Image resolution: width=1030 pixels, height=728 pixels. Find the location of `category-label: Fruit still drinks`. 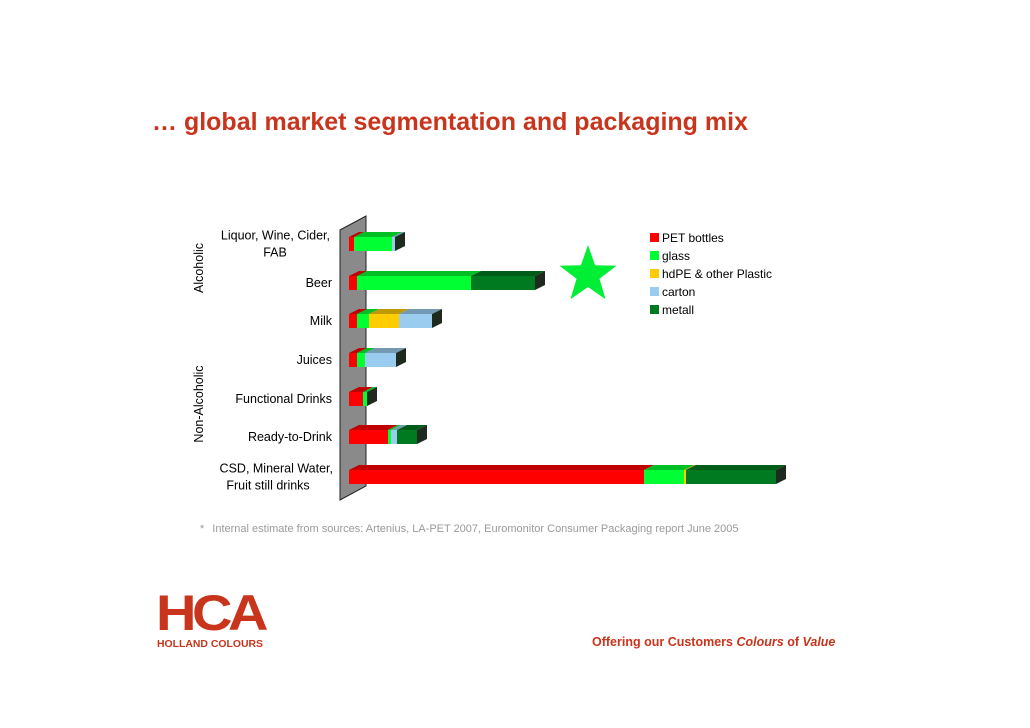

category-label: Fruit still drinks is located at coordinates (267, 486).